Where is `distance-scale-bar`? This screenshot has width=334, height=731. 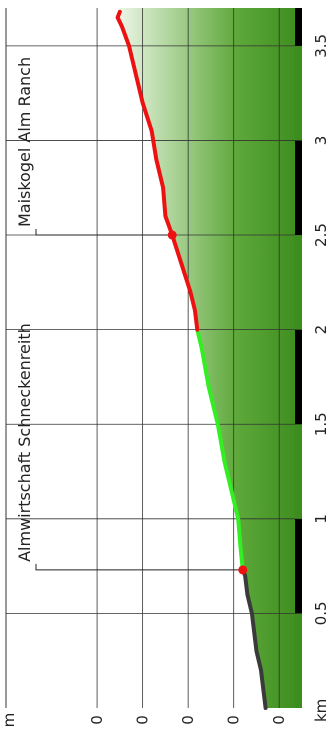
distance-scale-bar is located at coordinates (298, 358).